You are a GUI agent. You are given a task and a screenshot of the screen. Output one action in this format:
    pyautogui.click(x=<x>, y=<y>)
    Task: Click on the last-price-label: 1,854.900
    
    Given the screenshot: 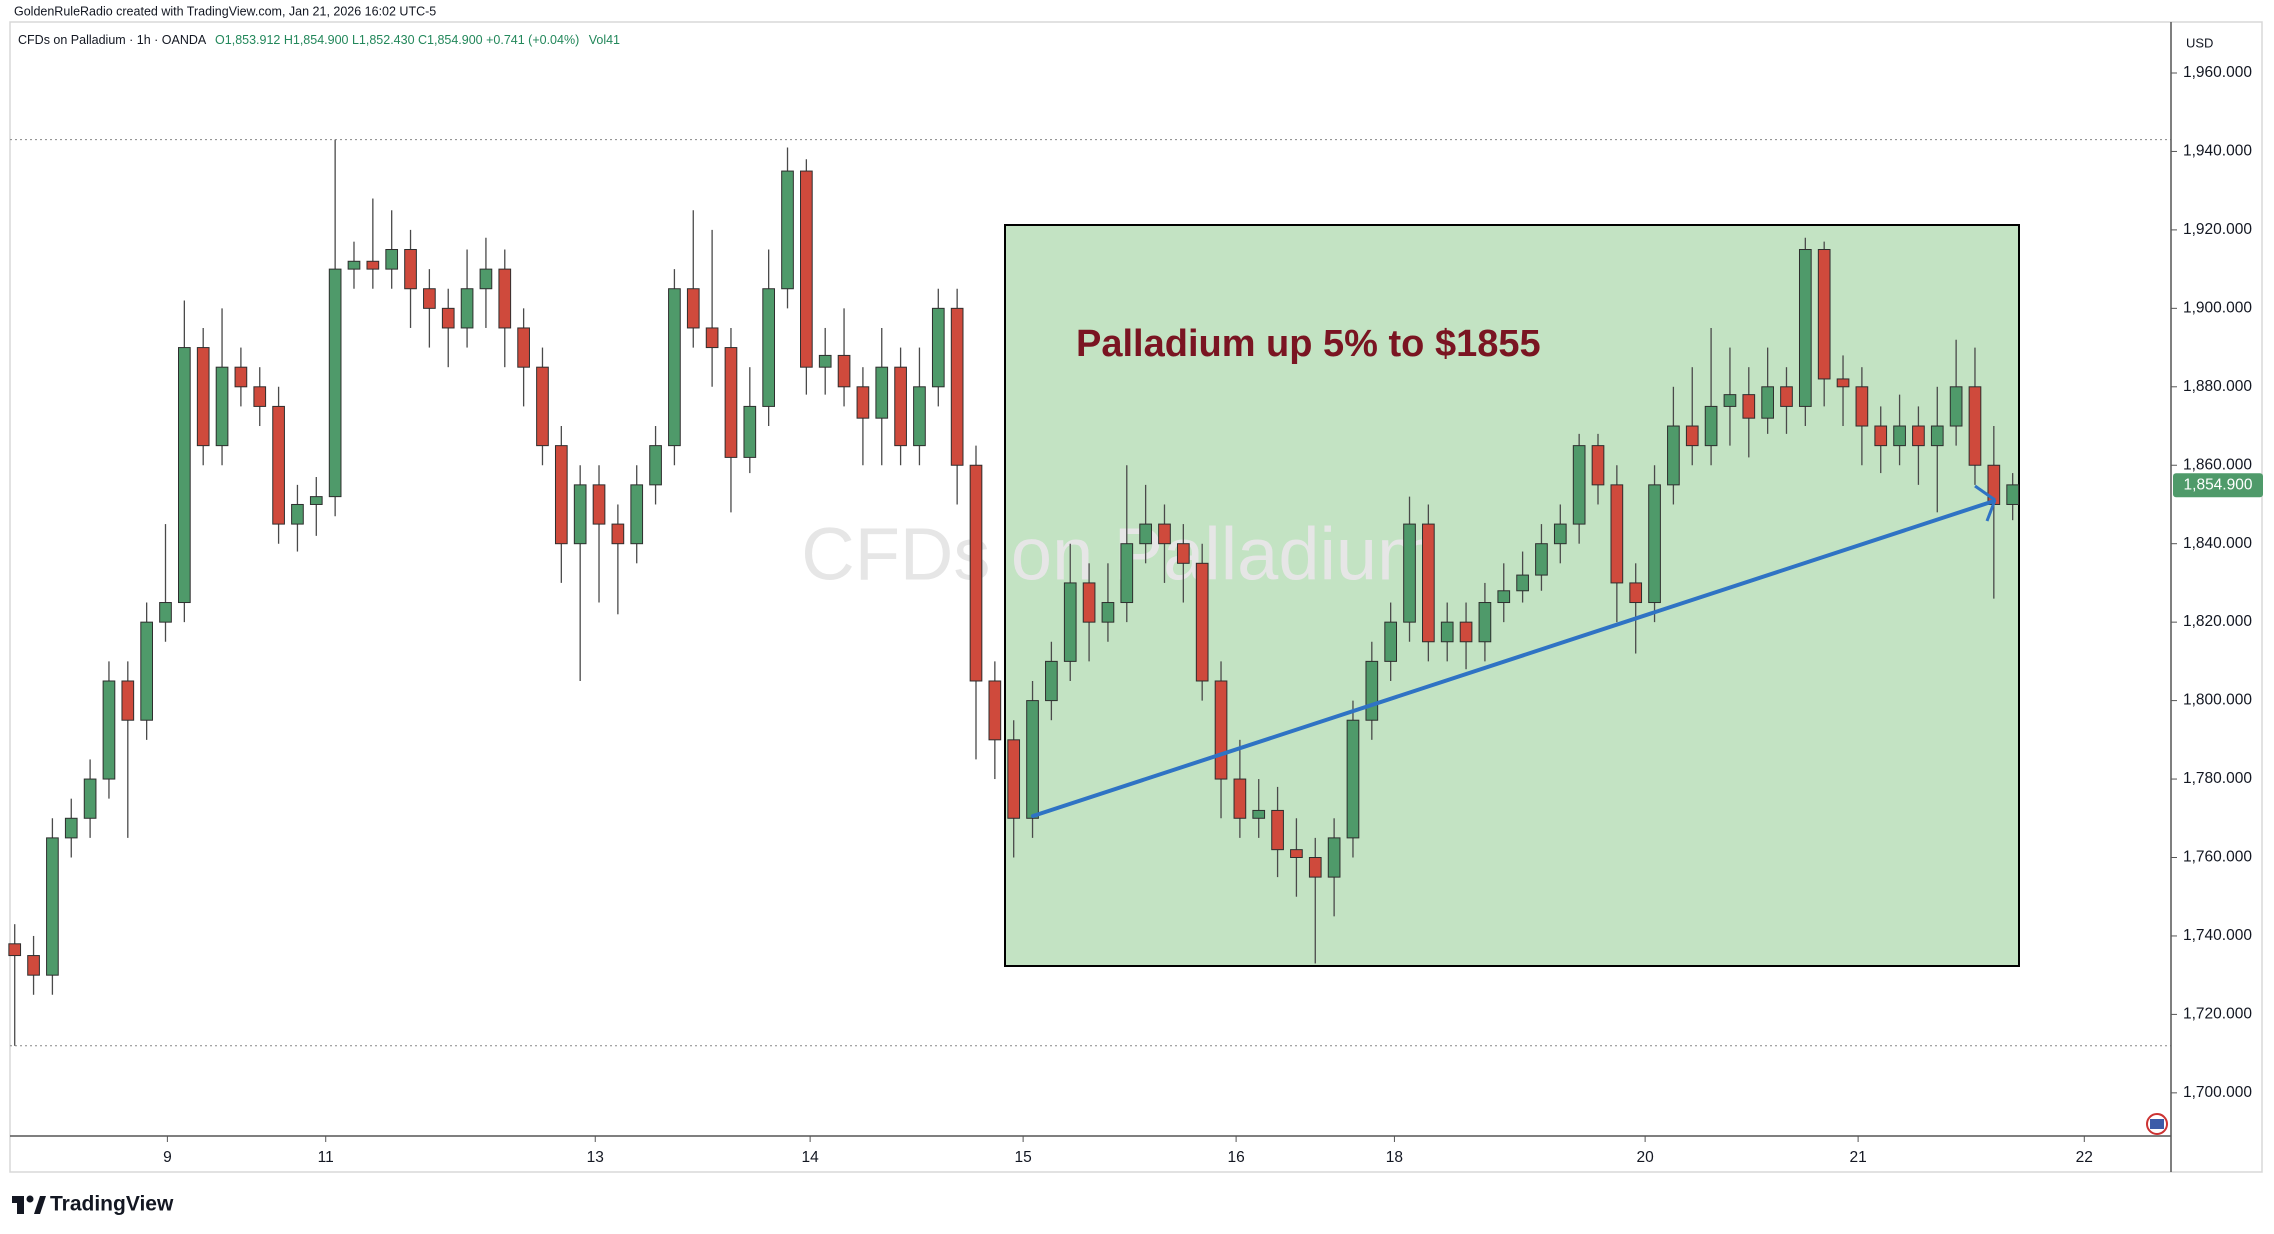 What is the action you would take?
    pyautogui.click(x=2218, y=484)
    